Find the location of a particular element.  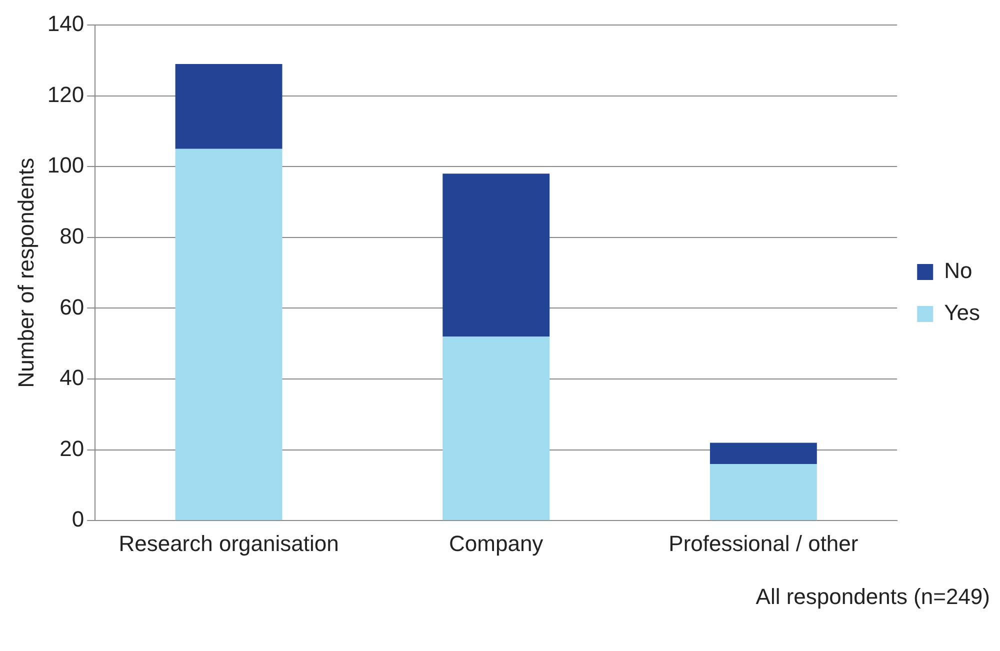

x-tick-label: Professional / other is located at coordinates (763, 543).